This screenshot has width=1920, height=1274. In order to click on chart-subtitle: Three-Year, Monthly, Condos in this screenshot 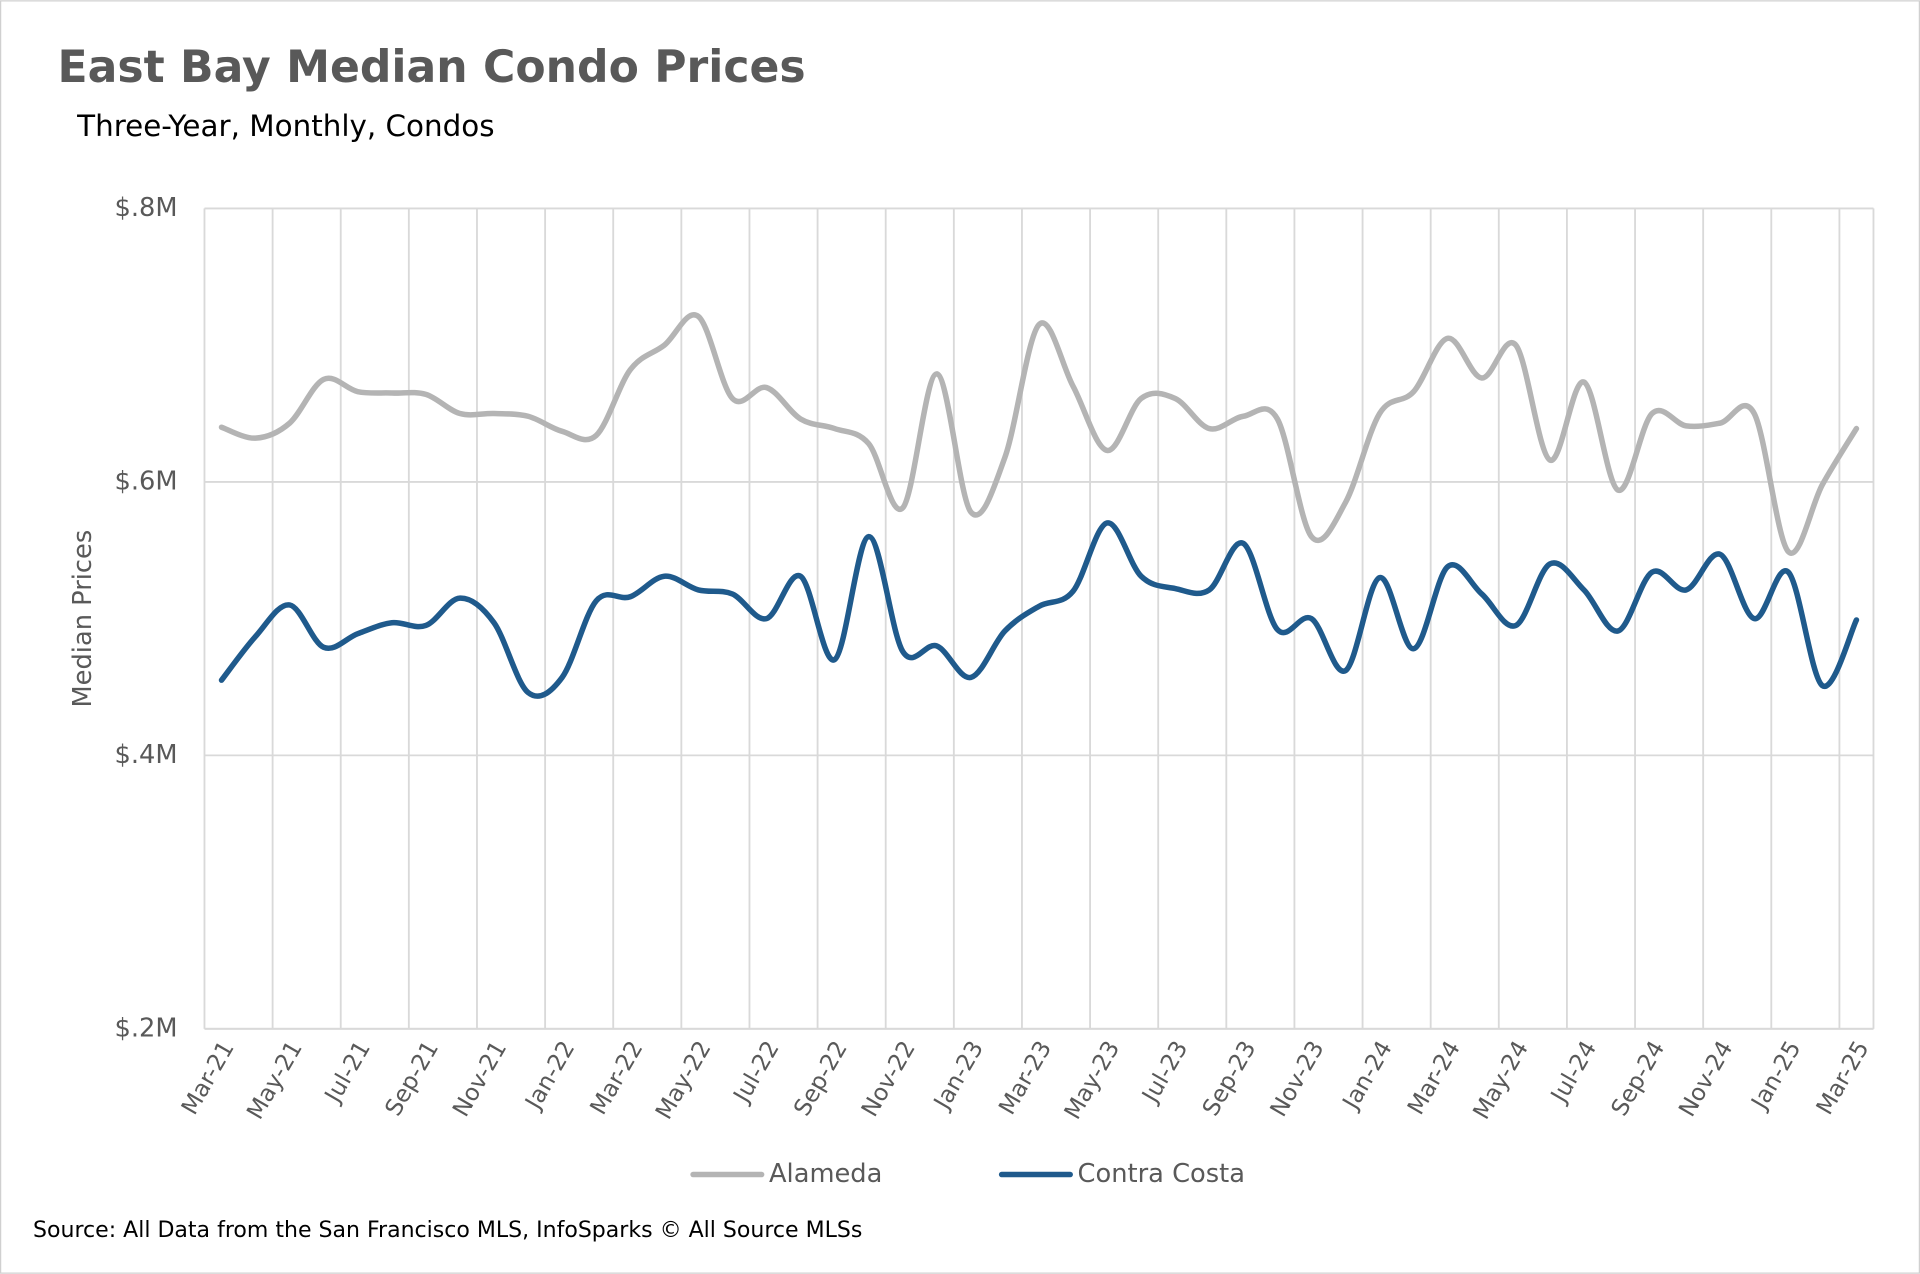, I will do `click(285, 126)`.